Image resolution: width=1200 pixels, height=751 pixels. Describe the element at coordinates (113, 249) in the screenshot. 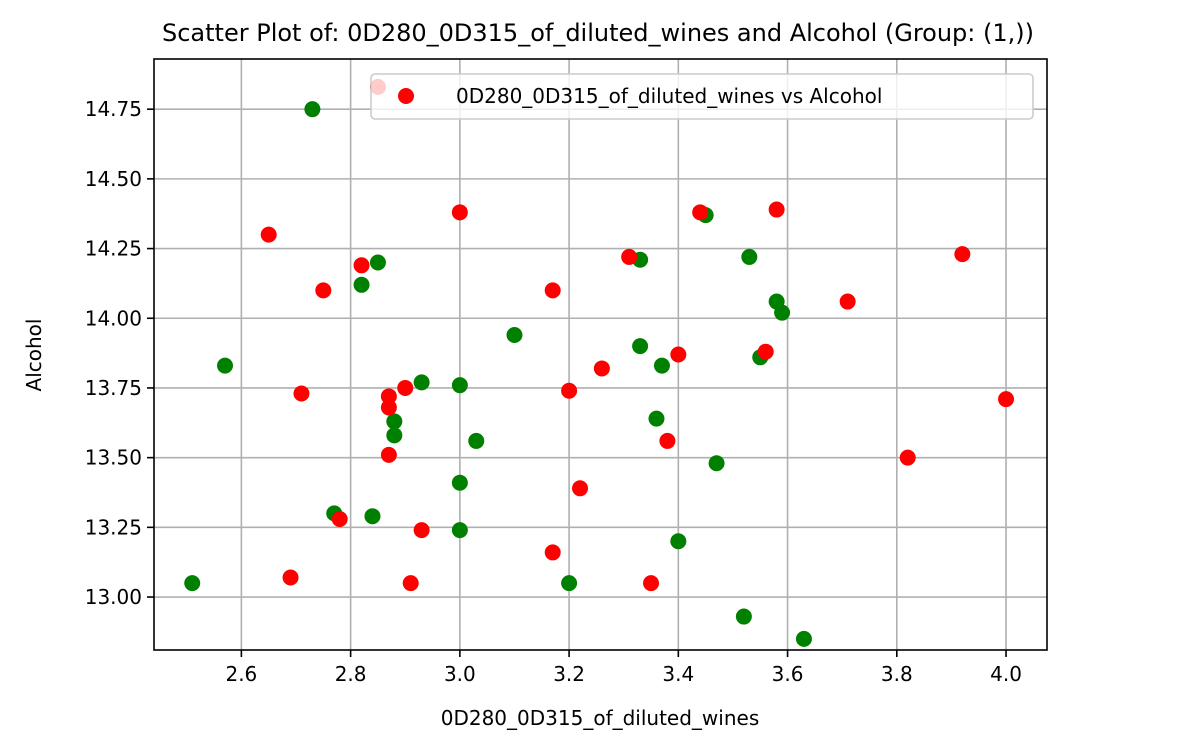

I see `y-tick-label: 14.25` at that location.